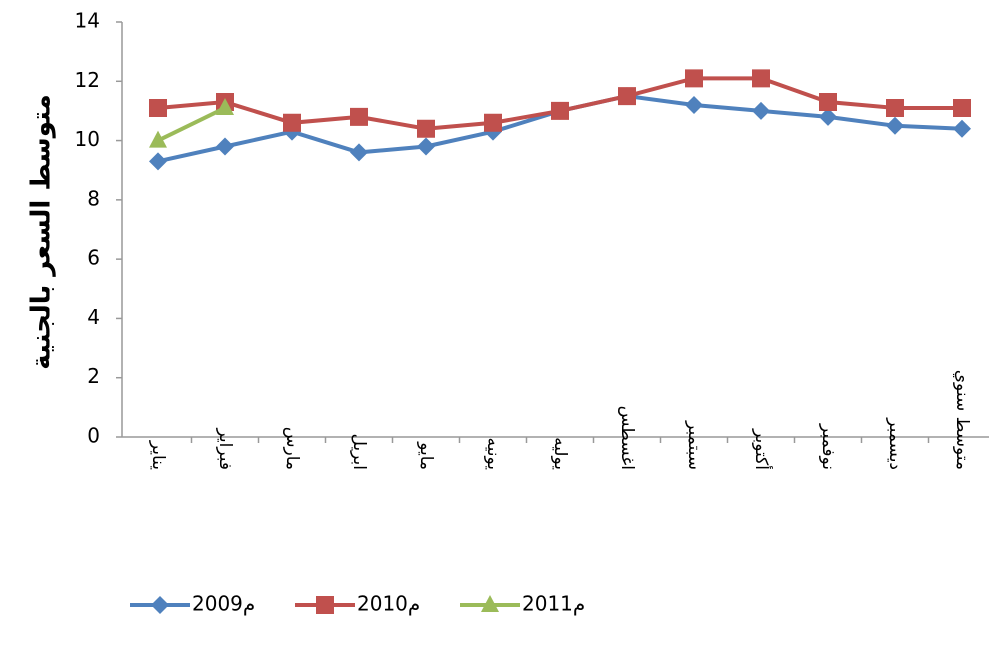  I want to click on legend-label: 2010م, so click(388, 604).